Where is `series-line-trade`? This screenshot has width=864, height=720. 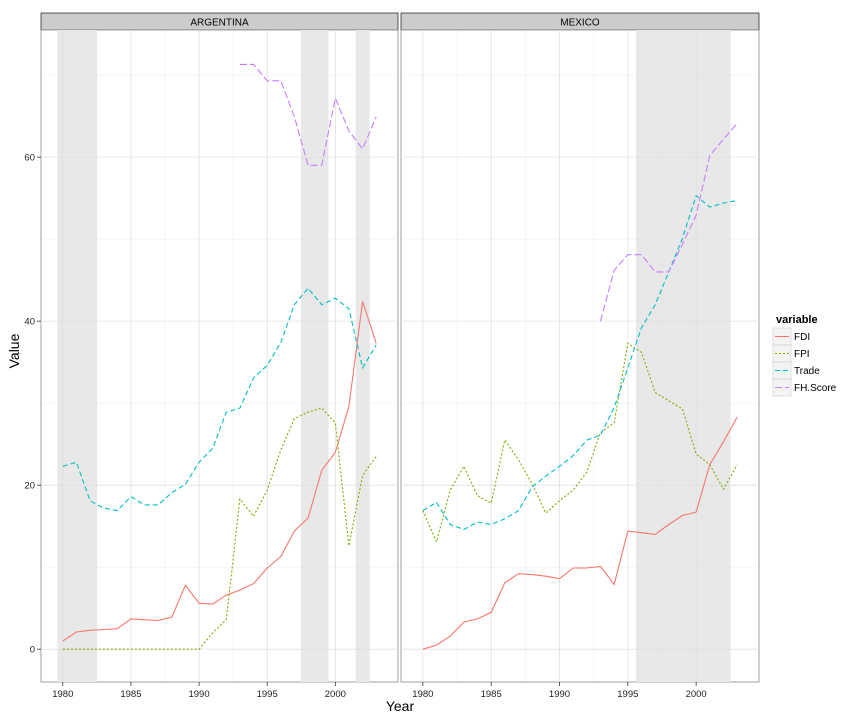 series-line-trade is located at coordinates (219, 399).